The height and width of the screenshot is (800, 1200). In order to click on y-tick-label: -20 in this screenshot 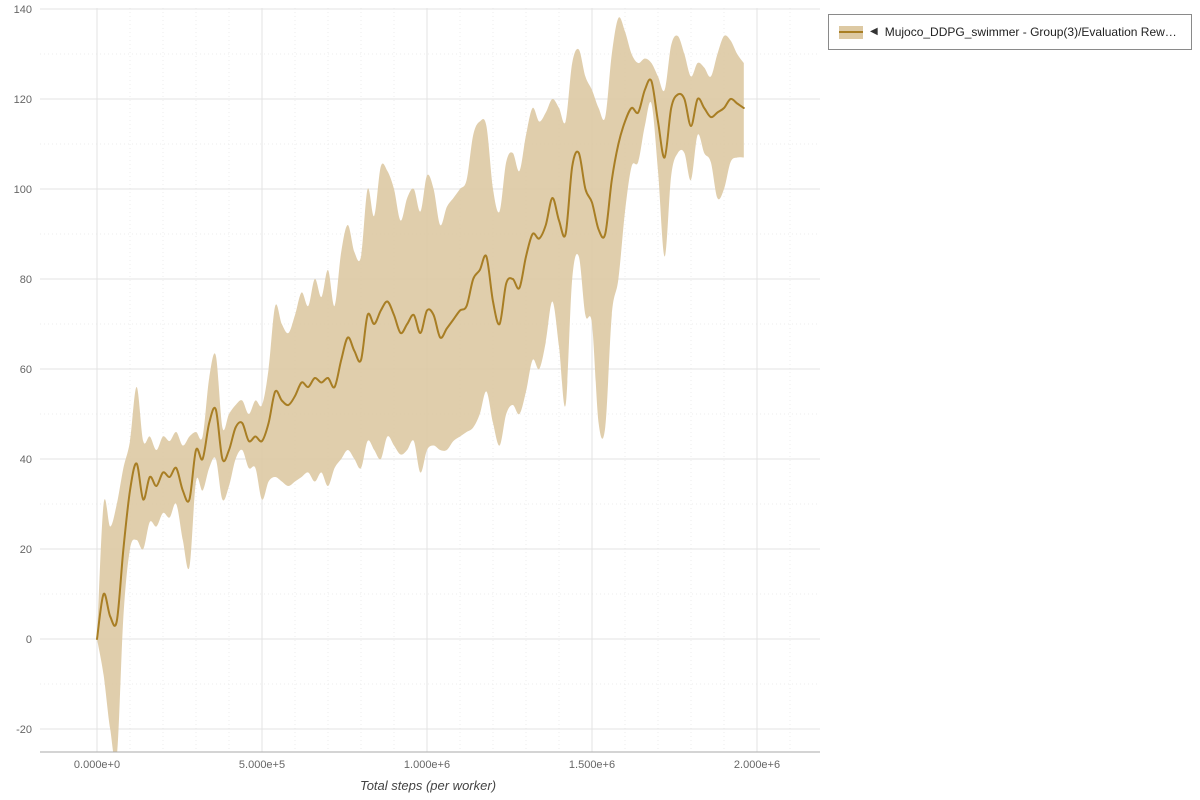, I will do `click(24, 730)`.